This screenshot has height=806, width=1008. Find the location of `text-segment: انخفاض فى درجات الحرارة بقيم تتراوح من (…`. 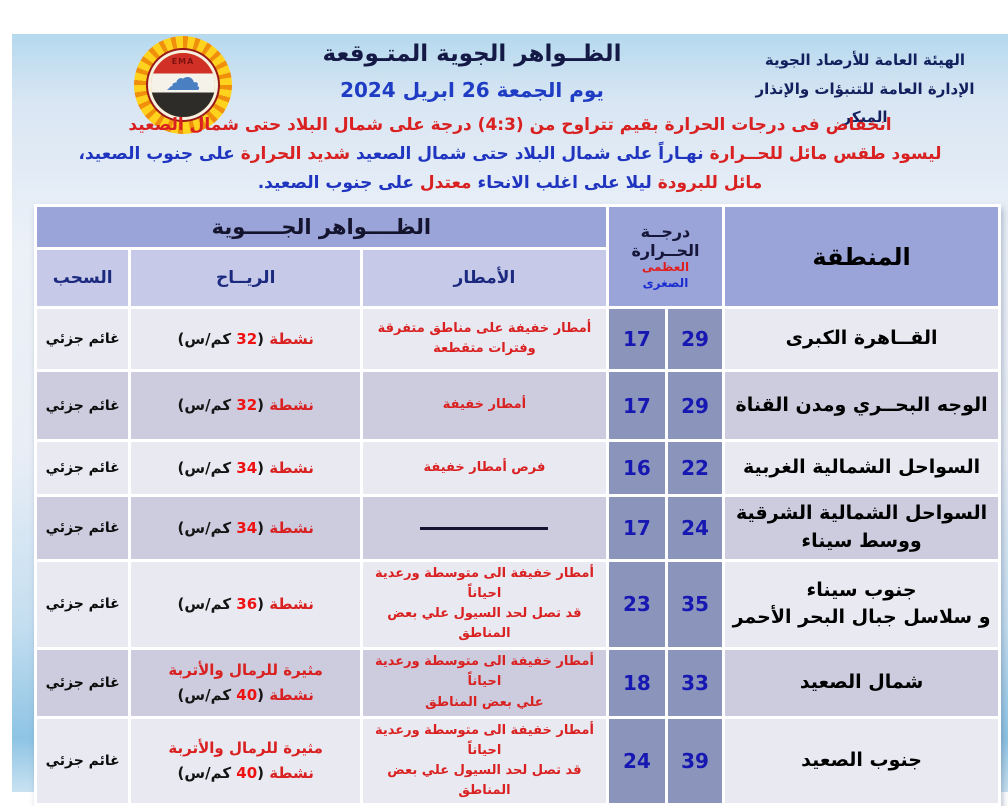

text-segment: انخفاض فى درجات الحرارة بقيم تتراوح من (… is located at coordinates (510, 125).